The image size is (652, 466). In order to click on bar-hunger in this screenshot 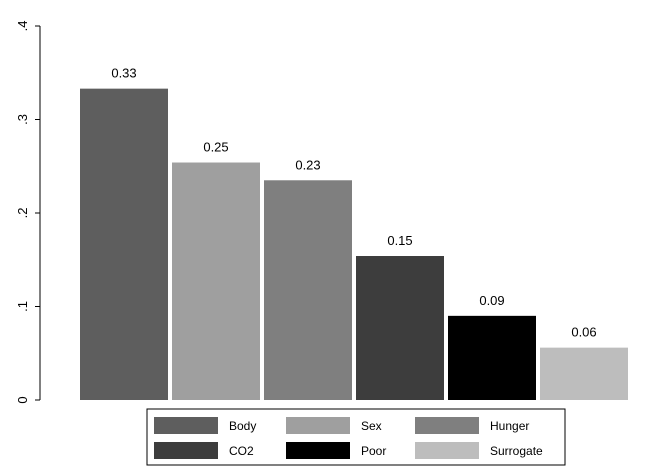, I will do `click(308, 290)`.